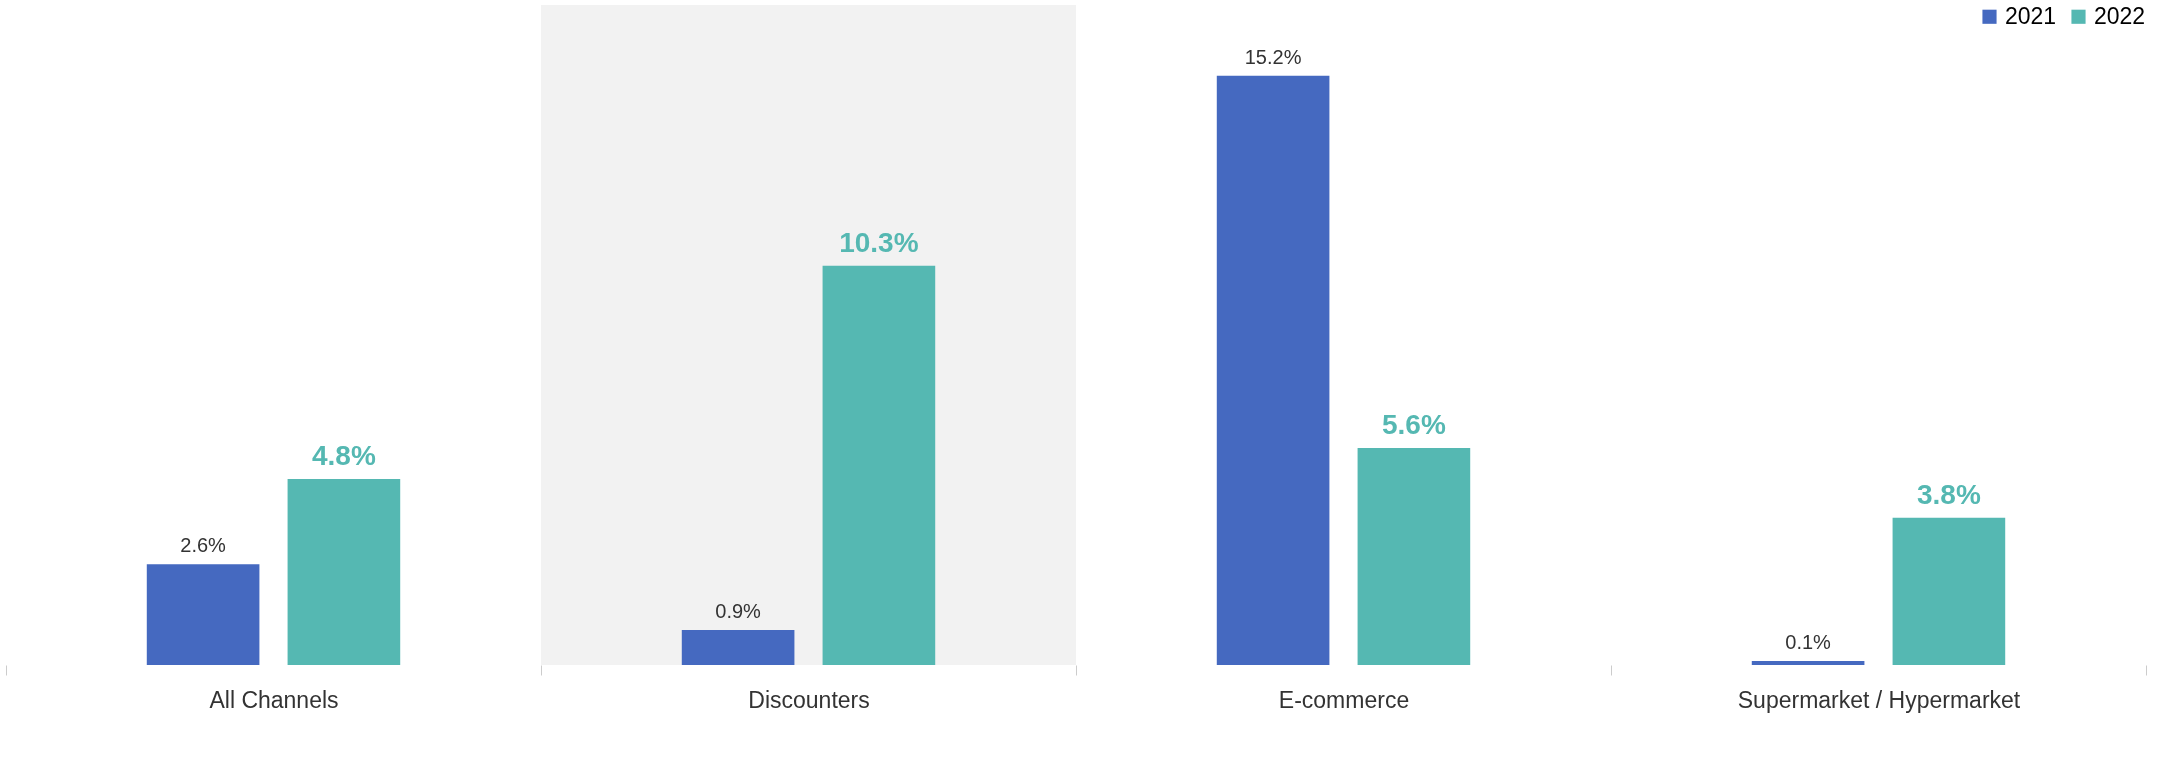 The width and height of the screenshot is (2184, 769). I want to click on x-tick-label: Supermarket / Hypermarket, so click(1879, 699).